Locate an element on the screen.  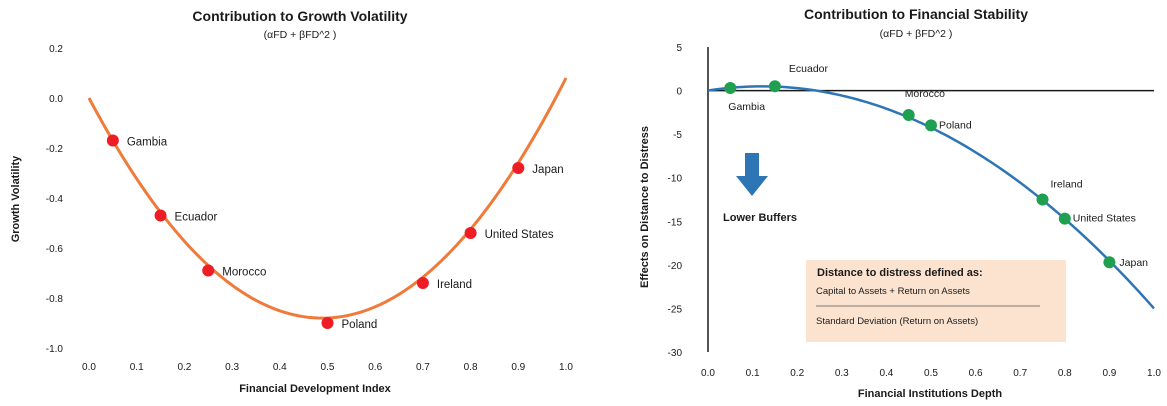
left-y-axis-label: Growth Volatility is located at coordinates (16, 198).